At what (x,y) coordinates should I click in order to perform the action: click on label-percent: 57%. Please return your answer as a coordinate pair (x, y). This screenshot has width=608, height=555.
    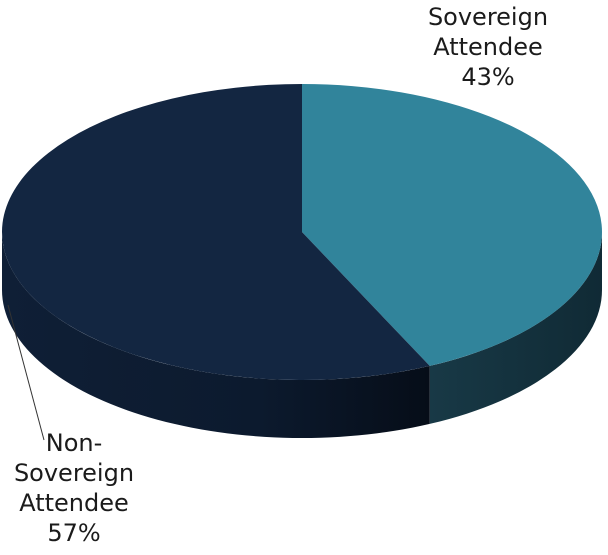
    Looking at the image, I should click on (74, 533).